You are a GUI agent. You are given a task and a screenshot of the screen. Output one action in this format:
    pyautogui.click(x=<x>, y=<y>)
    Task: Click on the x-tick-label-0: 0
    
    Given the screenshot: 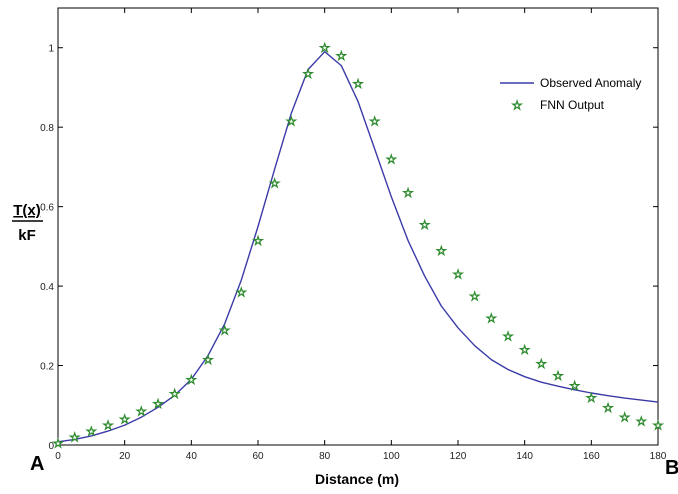 What is the action you would take?
    pyautogui.click(x=58, y=456)
    